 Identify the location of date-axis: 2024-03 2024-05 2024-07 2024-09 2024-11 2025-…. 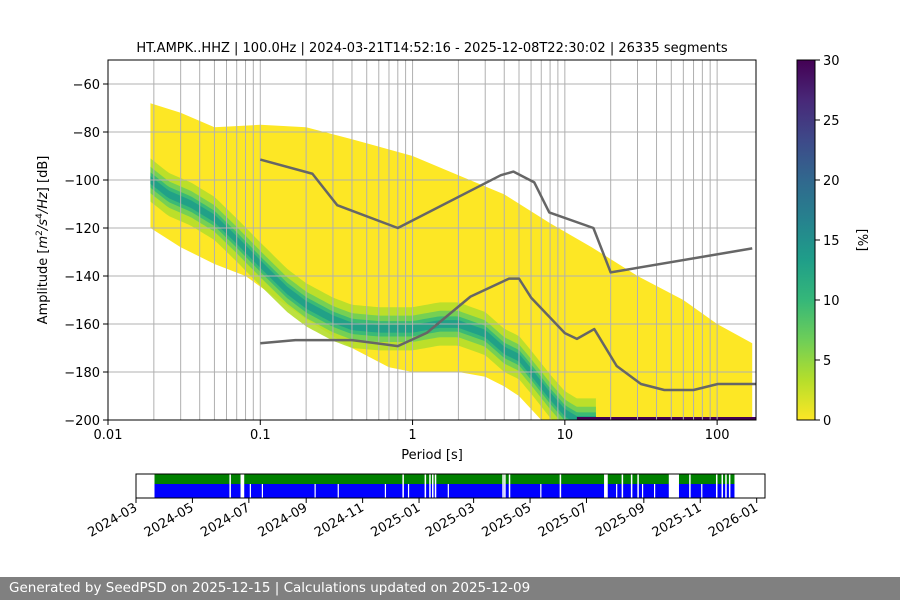
(423, 519).